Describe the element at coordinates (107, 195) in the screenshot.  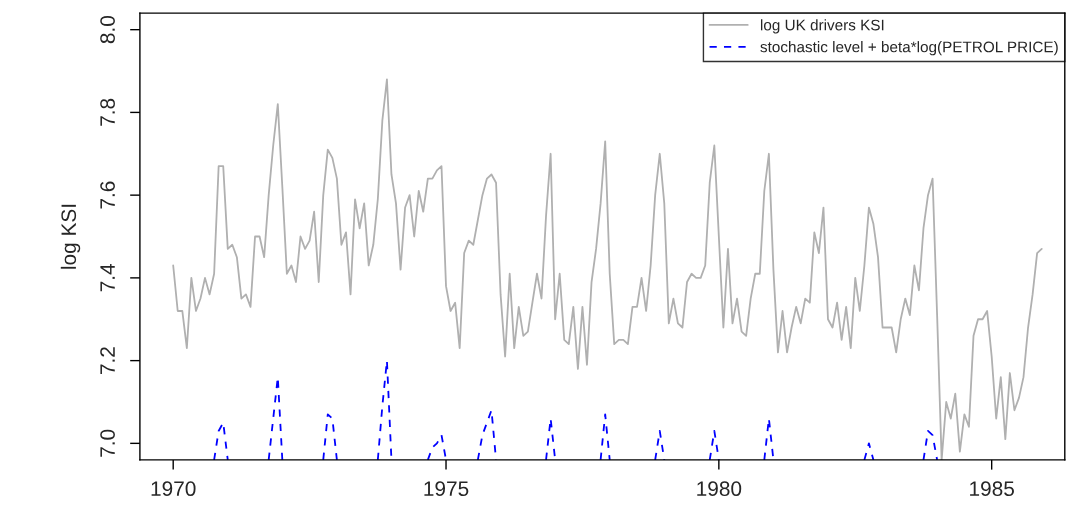
I see `y-tick-label: 7.6` at that location.